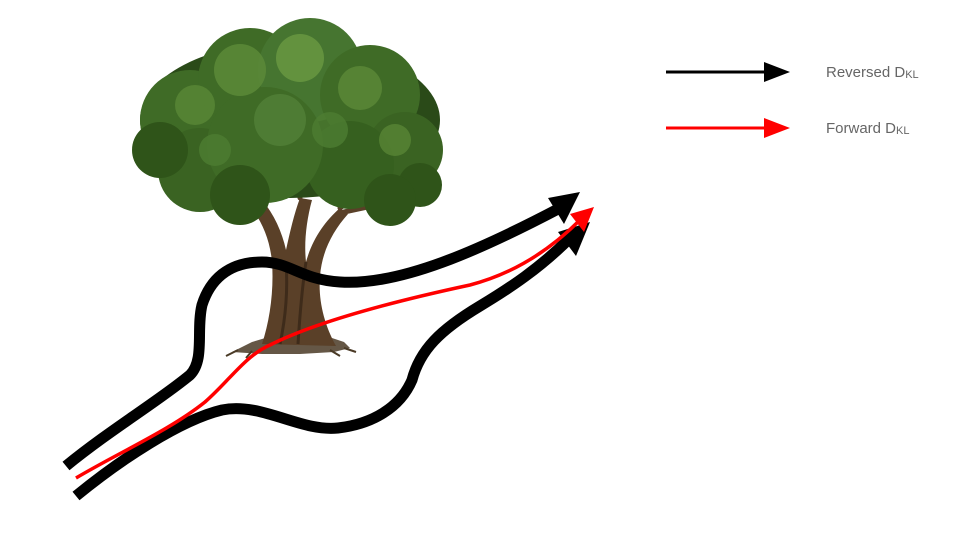 This screenshot has height=540, width=960. I want to click on legend-item-reversed: Reversed DKL, so click(792, 72).